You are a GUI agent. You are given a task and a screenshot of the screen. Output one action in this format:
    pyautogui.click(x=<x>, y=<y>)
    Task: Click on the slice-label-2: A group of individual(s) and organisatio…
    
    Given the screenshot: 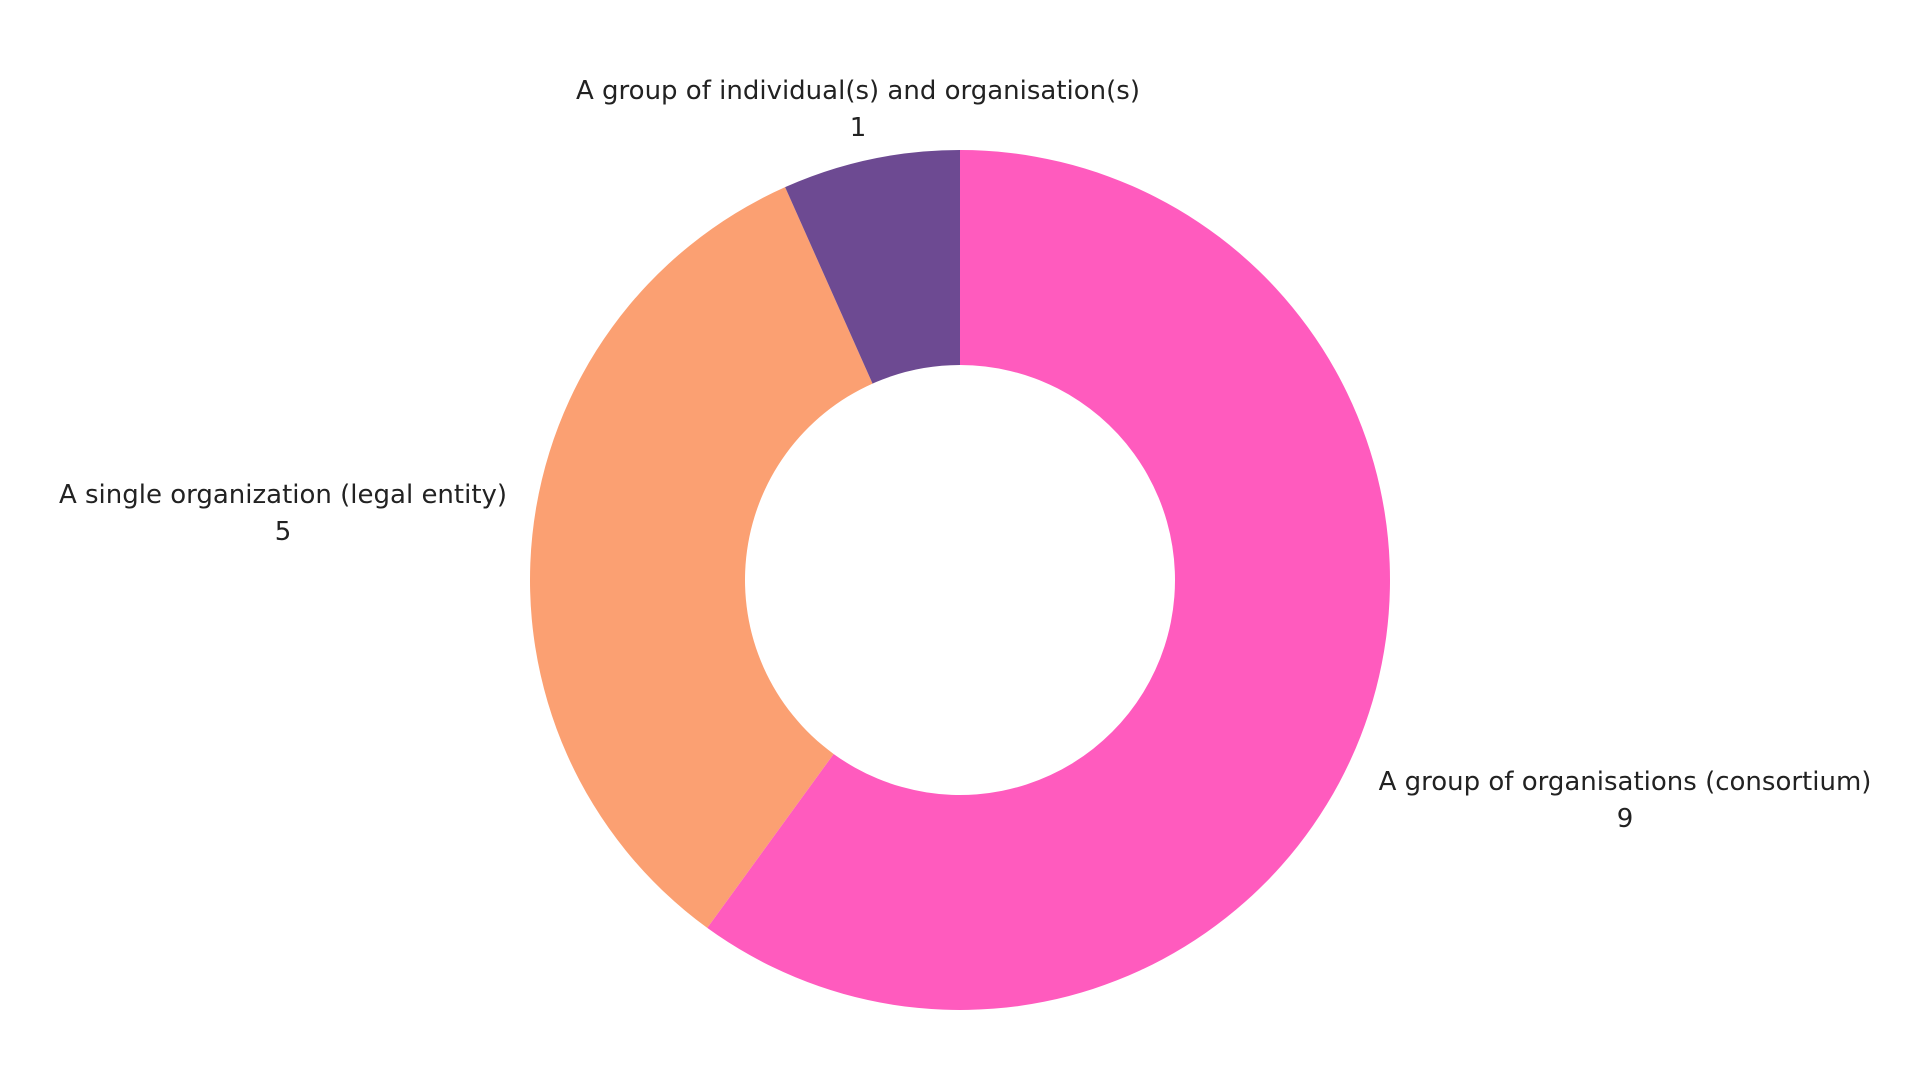 What is the action you would take?
    pyautogui.click(x=858, y=91)
    